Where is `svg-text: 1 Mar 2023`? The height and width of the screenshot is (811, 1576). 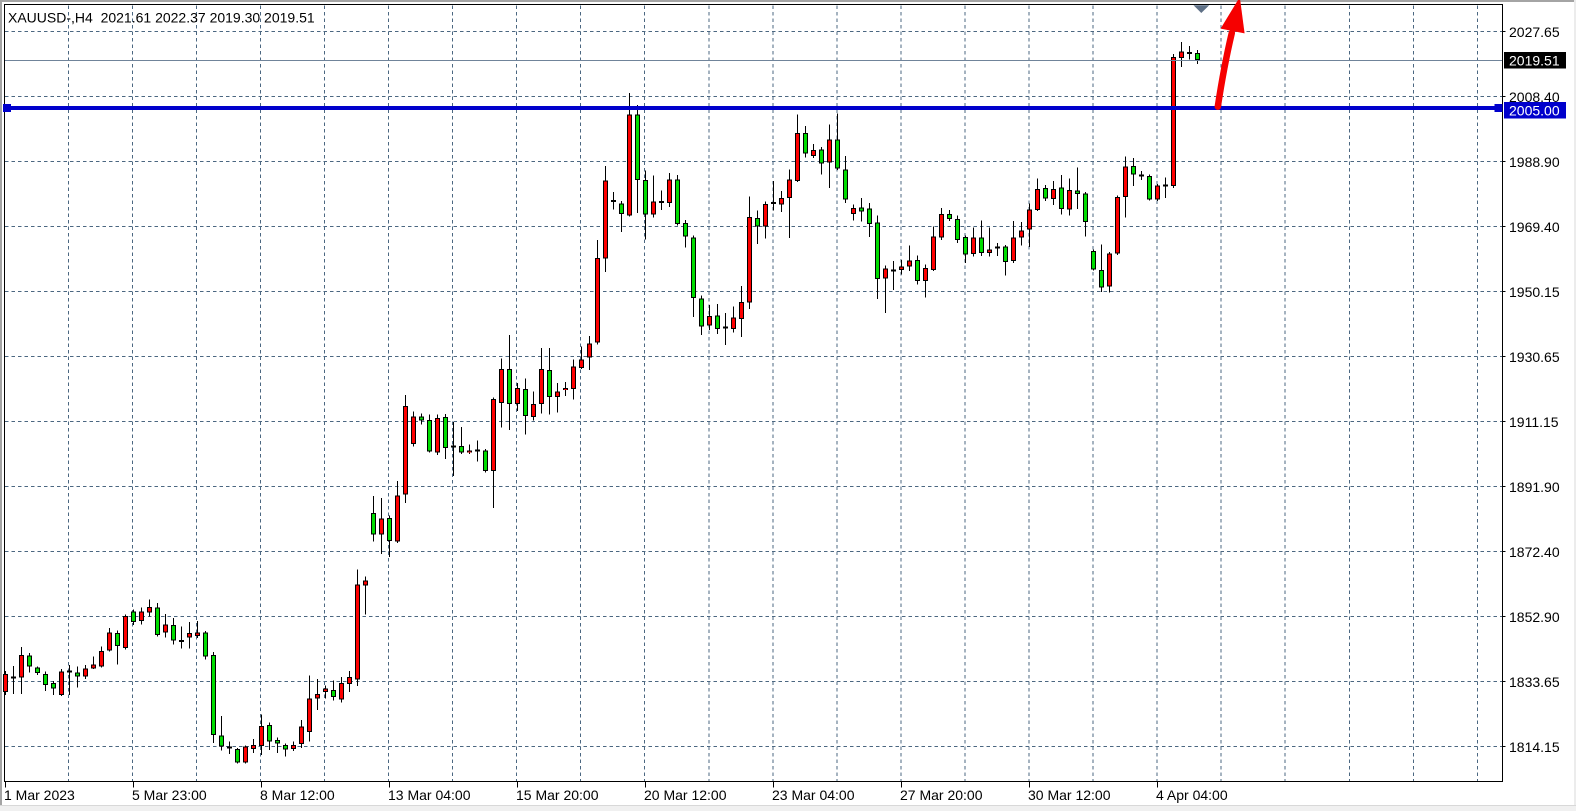
svg-text: 1 Mar 2023 is located at coordinates (39, 795).